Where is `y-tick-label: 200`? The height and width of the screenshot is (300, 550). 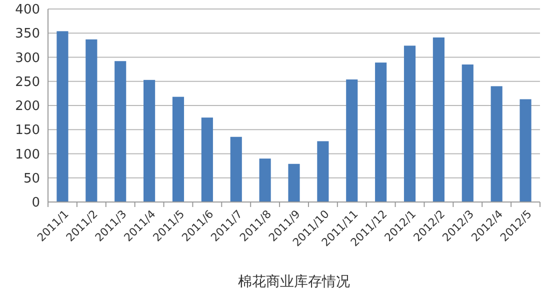
y-tick-label: 200 is located at coordinates (27, 106).